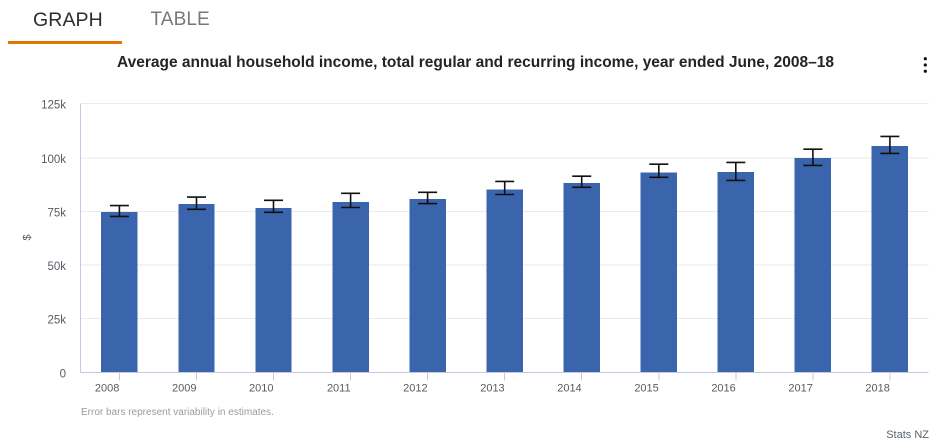 The height and width of the screenshot is (444, 937). Describe the element at coordinates (53, 160) in the screenshot. I see `svg-text: 100k` at that location.